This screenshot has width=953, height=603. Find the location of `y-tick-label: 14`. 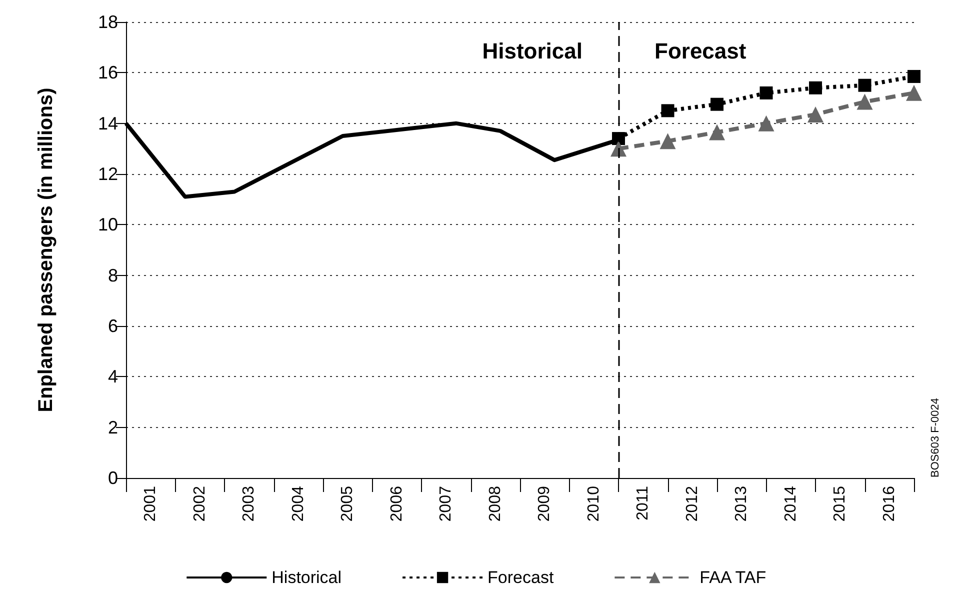

y-tick-label: 14 is located at coordinates (108, 123).